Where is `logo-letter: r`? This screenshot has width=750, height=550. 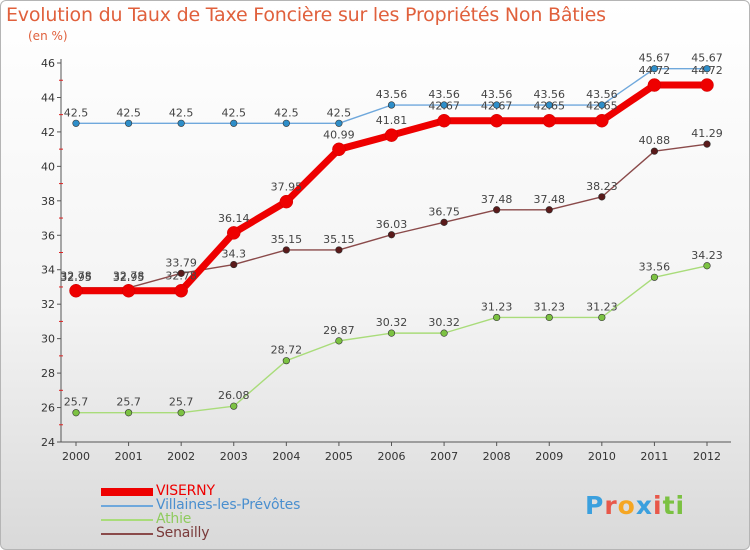
logo-letter: r is located at coordinates (611, 505).